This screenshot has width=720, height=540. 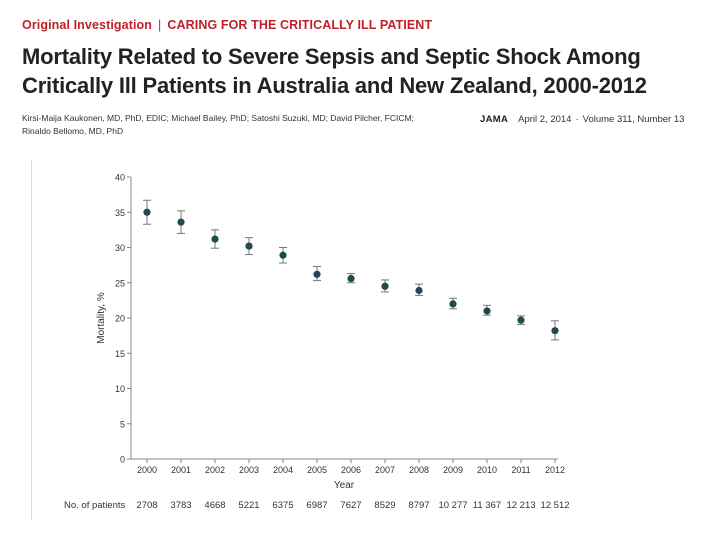 What do you see at coordinates (418, 505) in the screenshot?
I see `patients-count: 8797` at bounding box center [418, 505].